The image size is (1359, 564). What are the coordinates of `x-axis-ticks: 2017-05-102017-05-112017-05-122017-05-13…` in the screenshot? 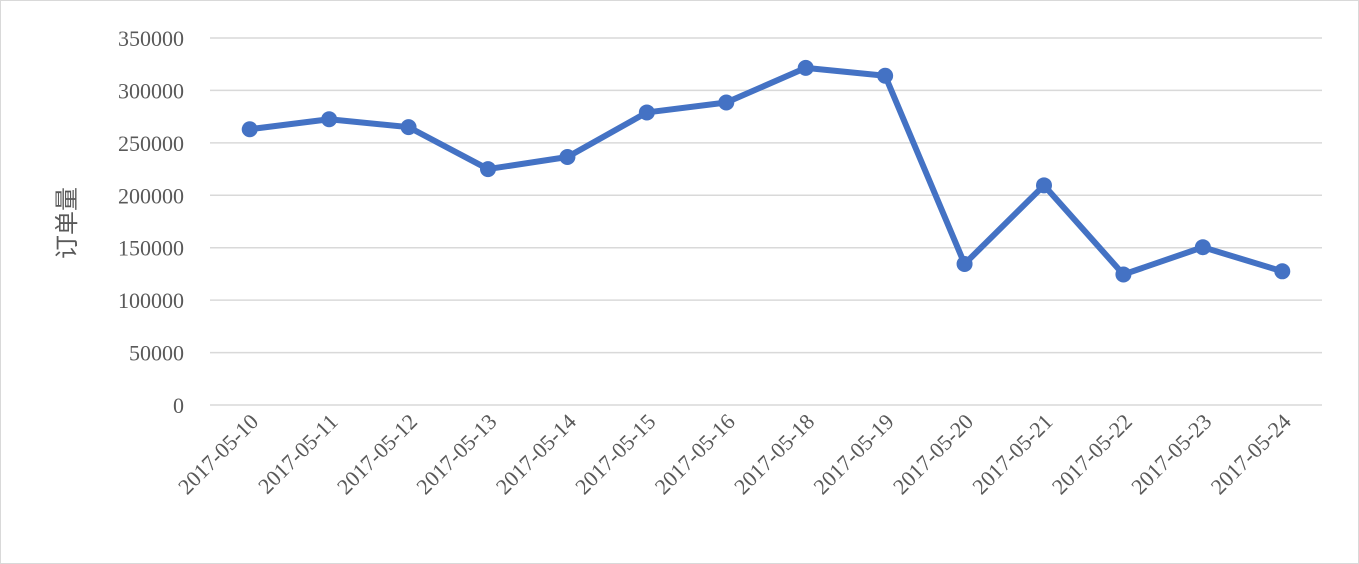 It's located at (734, 454).